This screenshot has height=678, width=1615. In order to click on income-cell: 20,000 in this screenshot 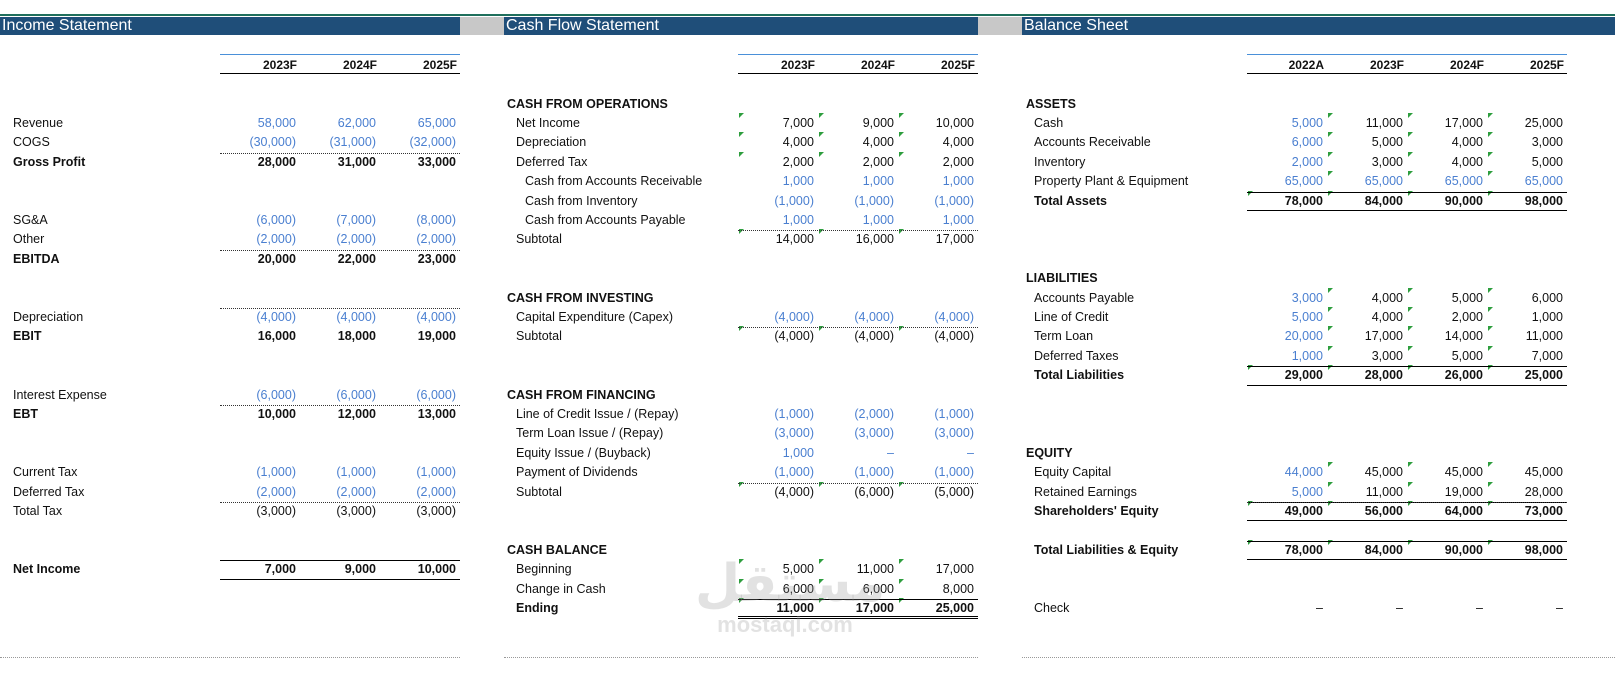, I will do `click(276, 258)`.